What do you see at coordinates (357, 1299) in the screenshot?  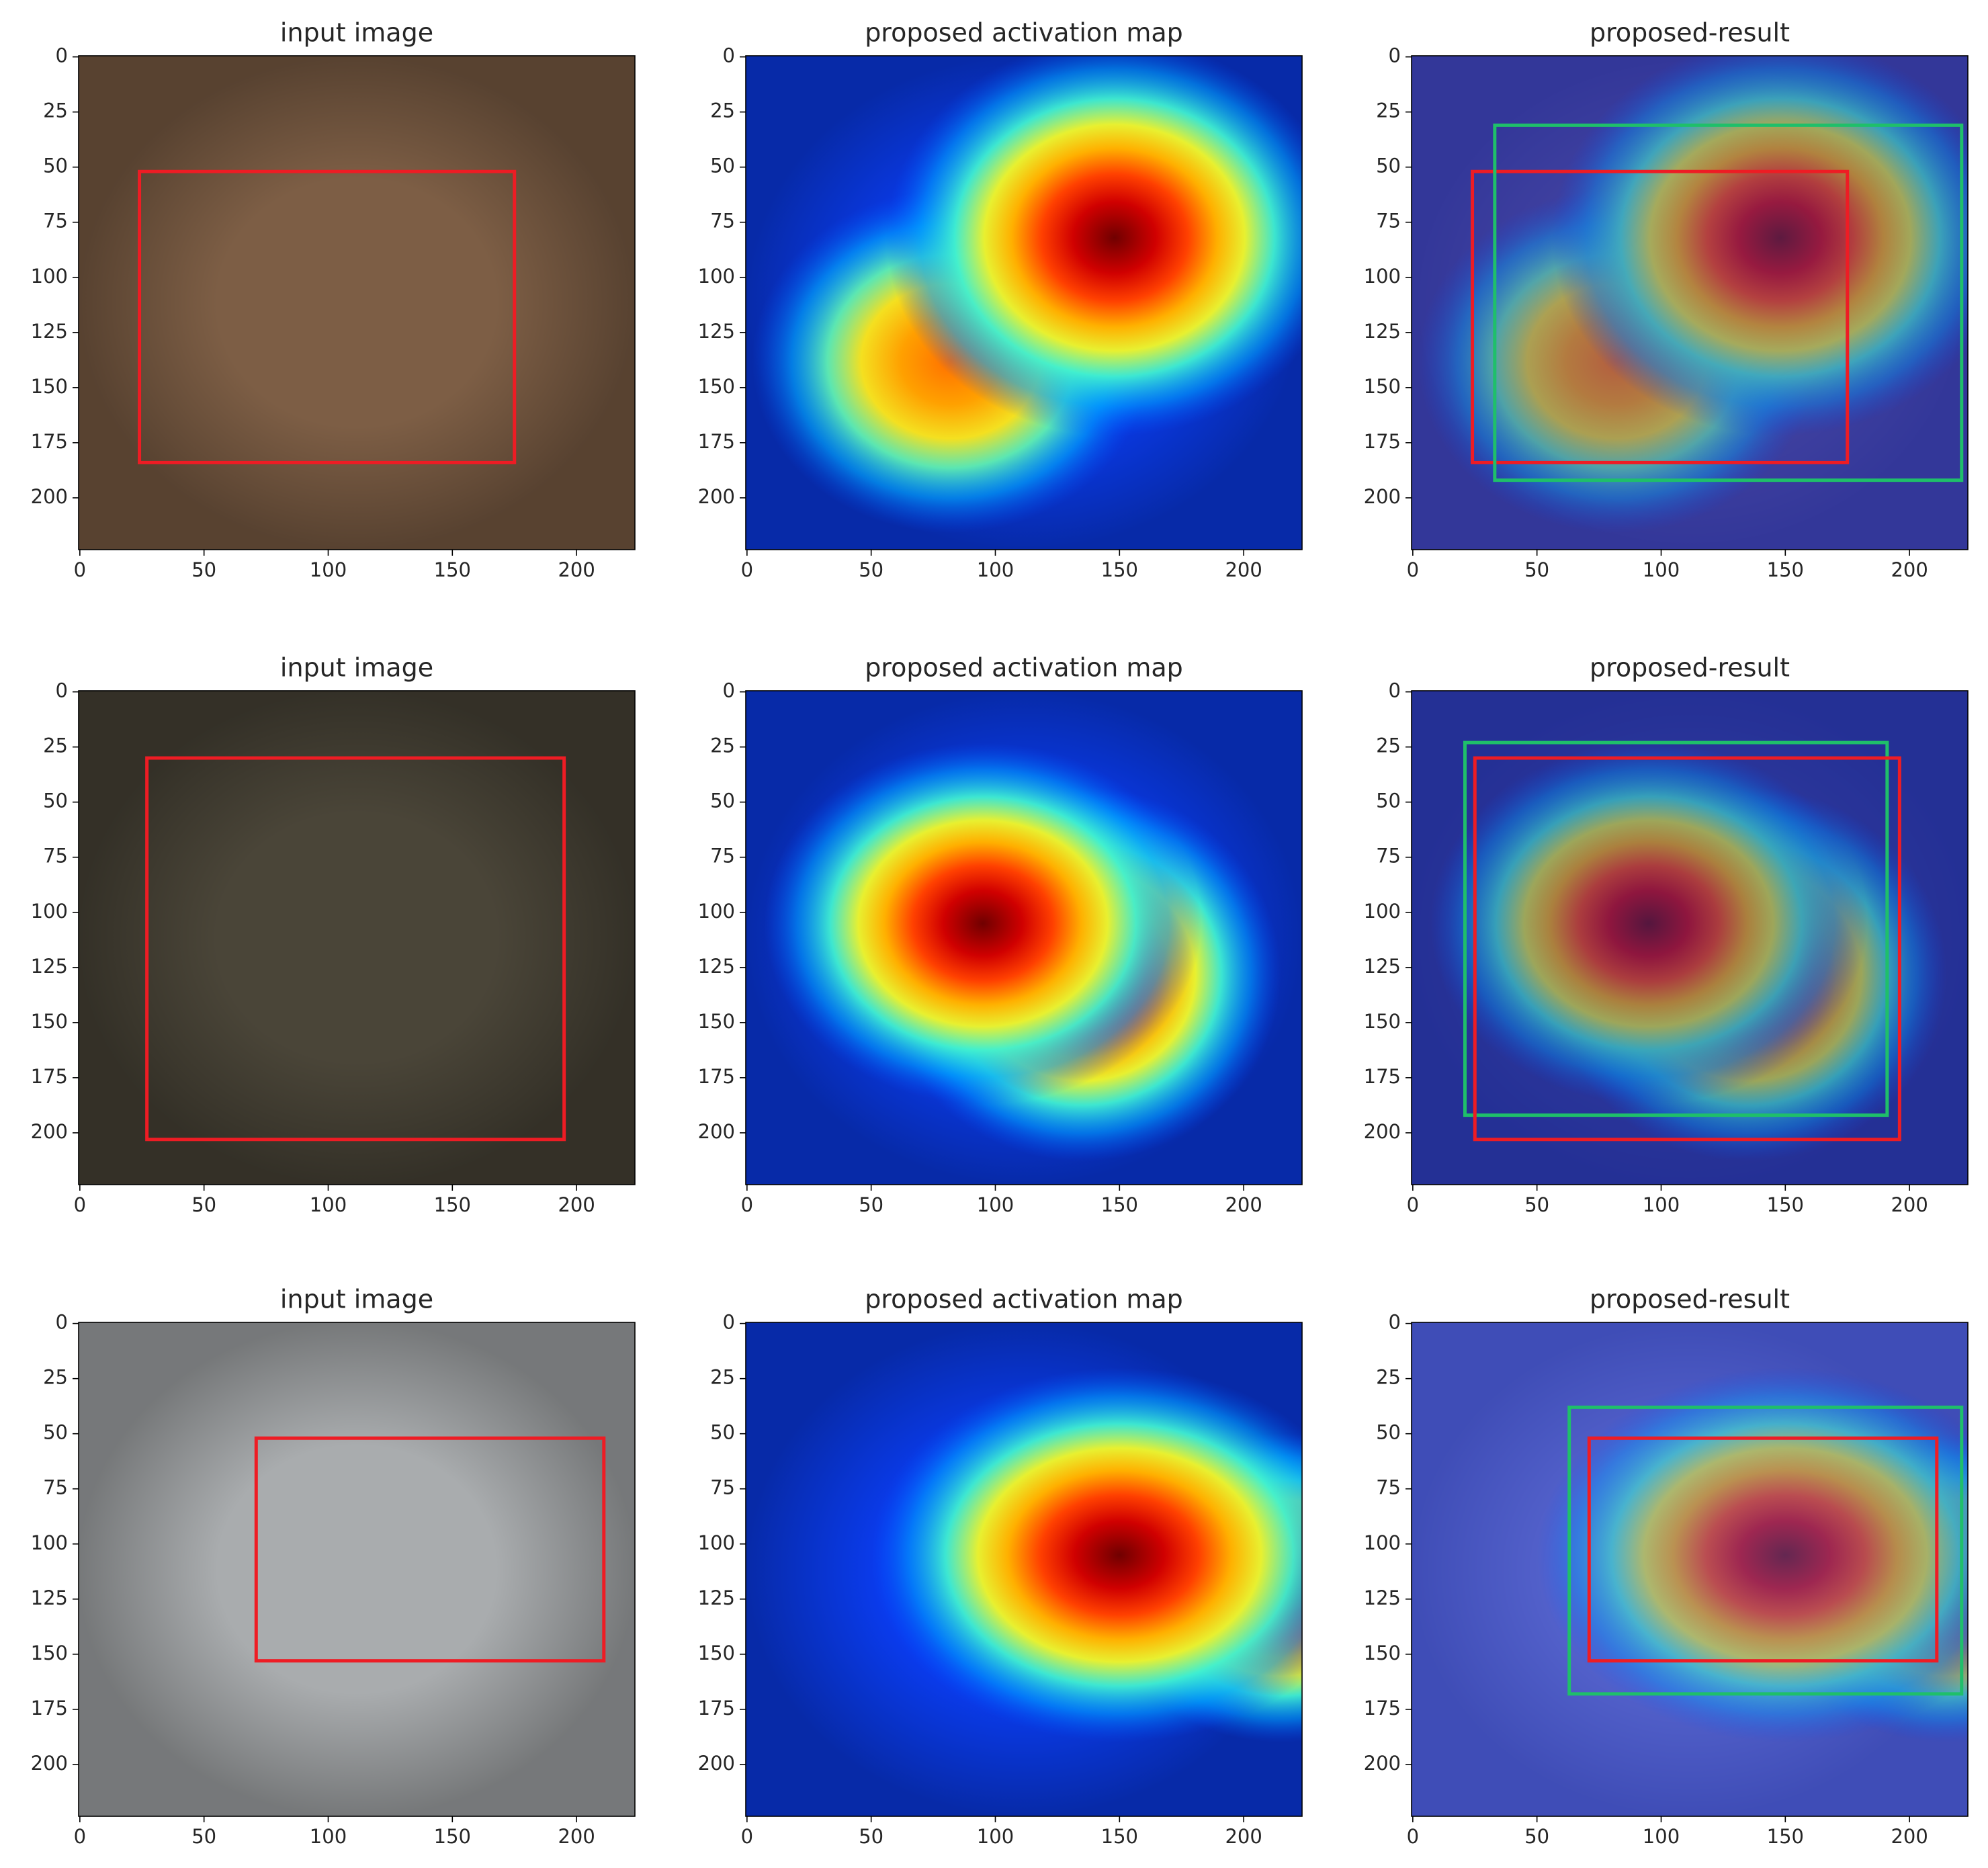 I see `subplot-title: input image` at bounding box center [357, 1299].